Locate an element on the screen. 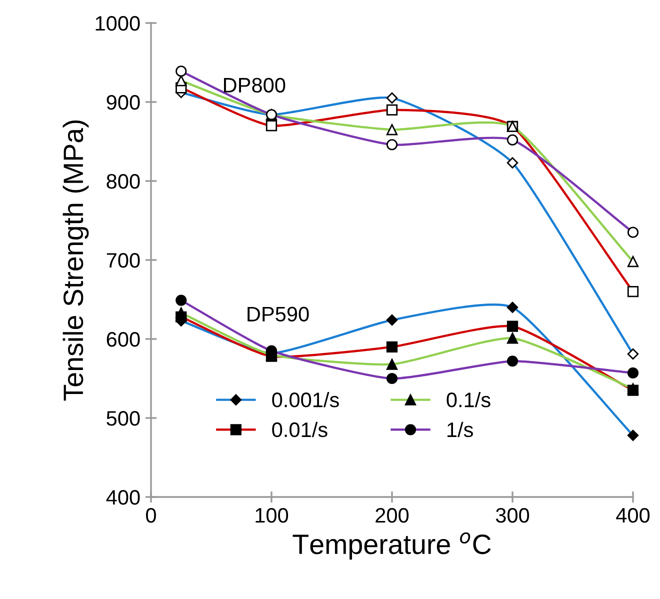  y-axis-title: Tensile Strength (MPa) is located at coordinates (75, 260).